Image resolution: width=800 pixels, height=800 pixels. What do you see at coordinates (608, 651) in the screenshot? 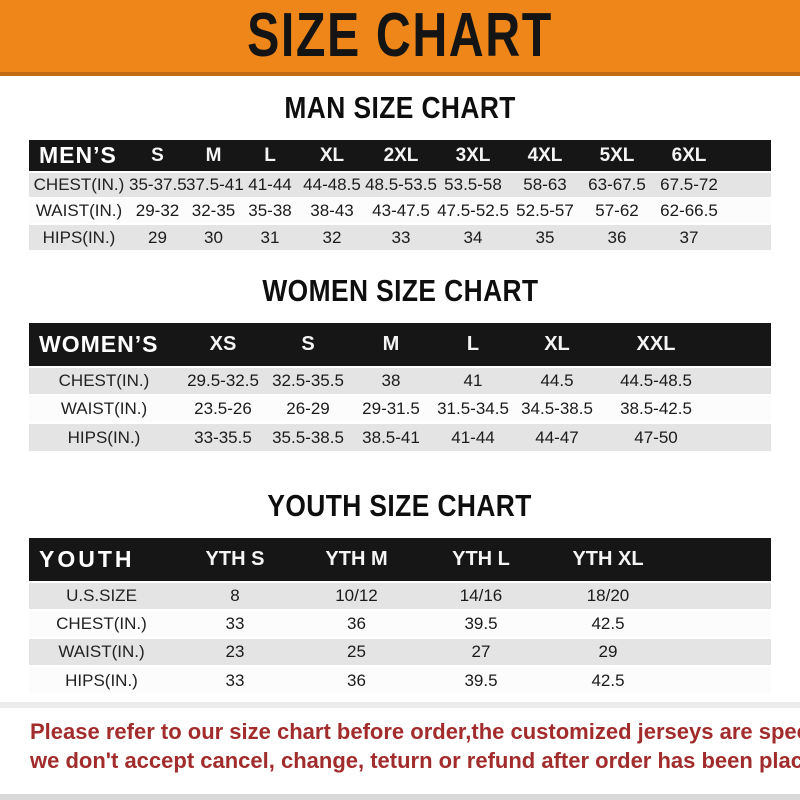
I see `measure-value: 29` at bounding box center [608, 651].